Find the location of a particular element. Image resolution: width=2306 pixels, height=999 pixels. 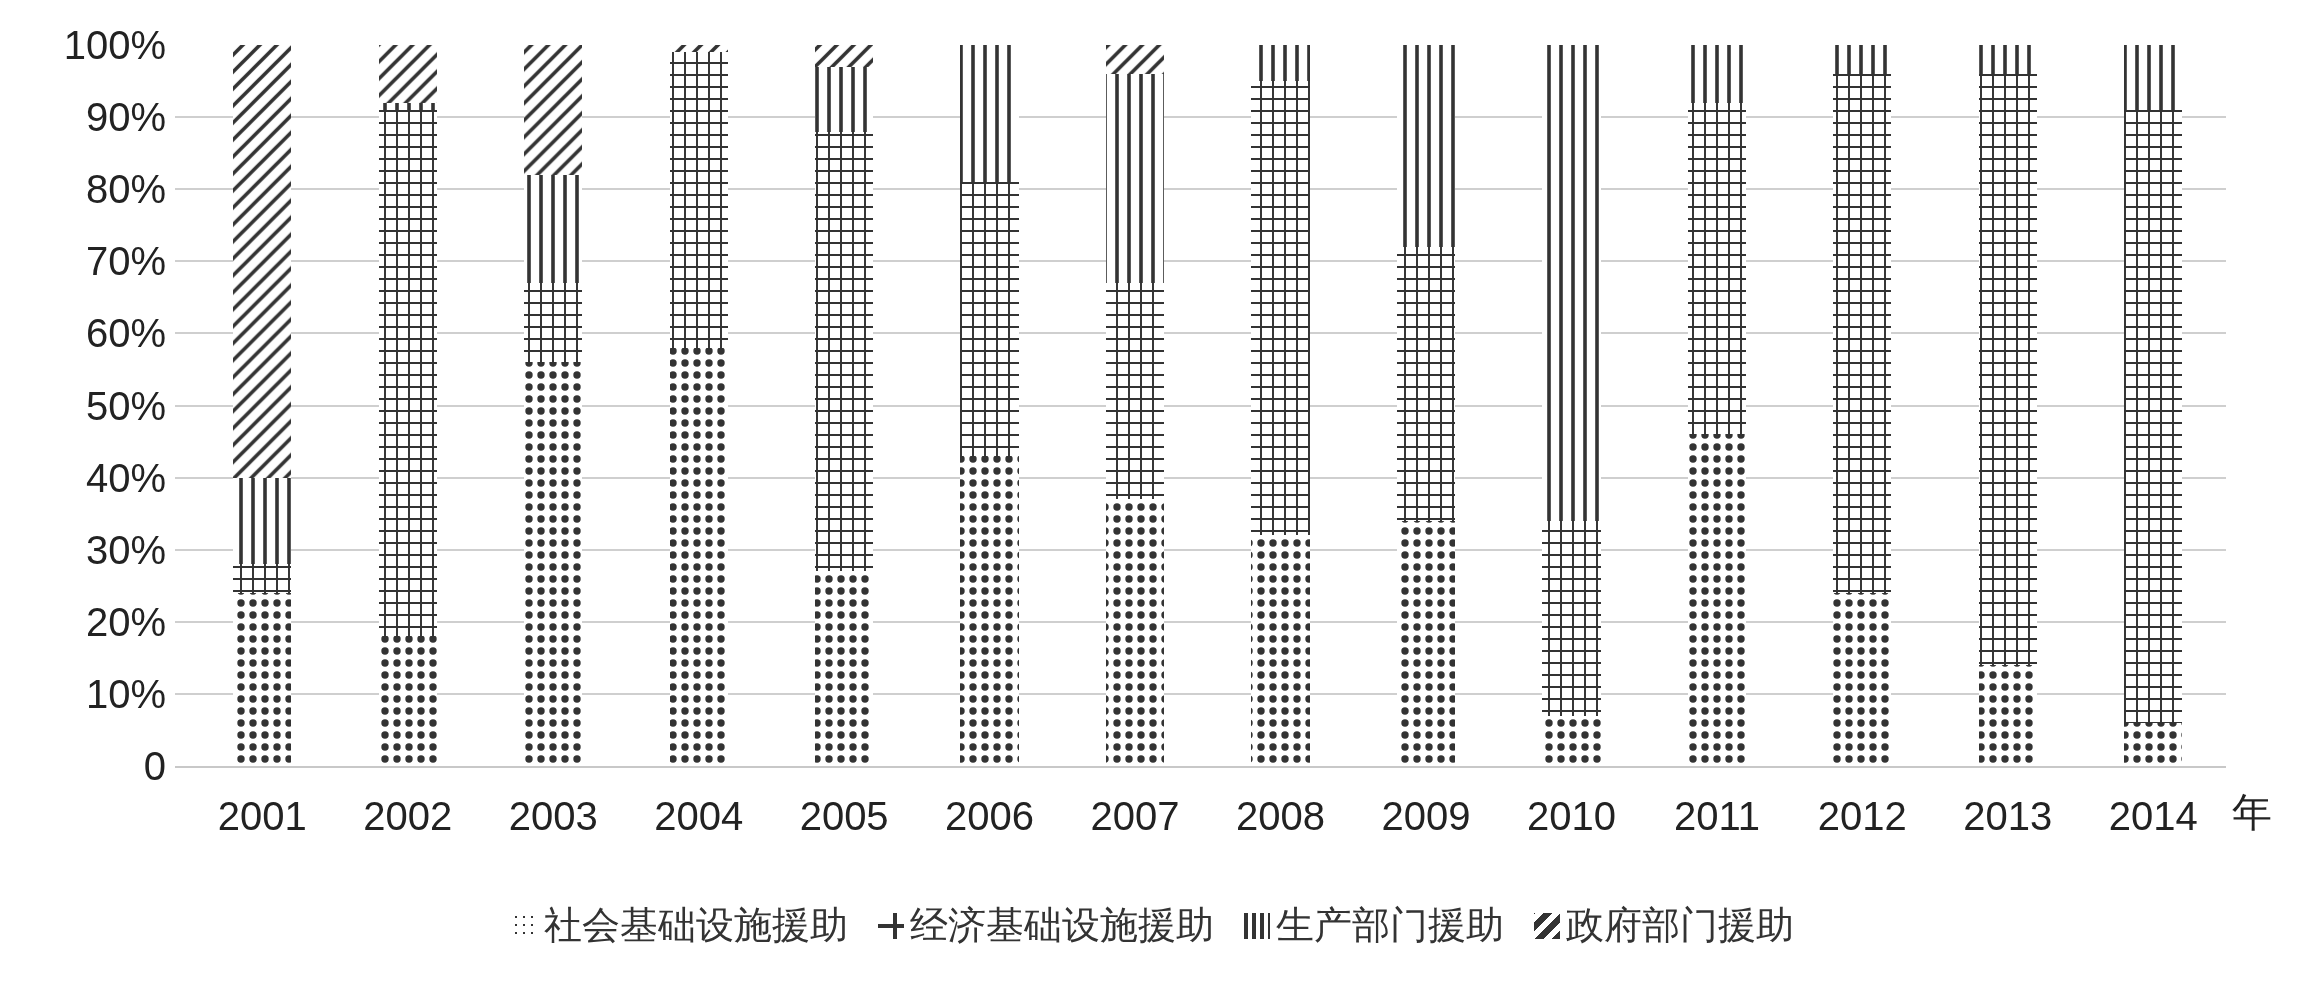

x-tick-label: 2010 is located at coordinates (1571, 816).